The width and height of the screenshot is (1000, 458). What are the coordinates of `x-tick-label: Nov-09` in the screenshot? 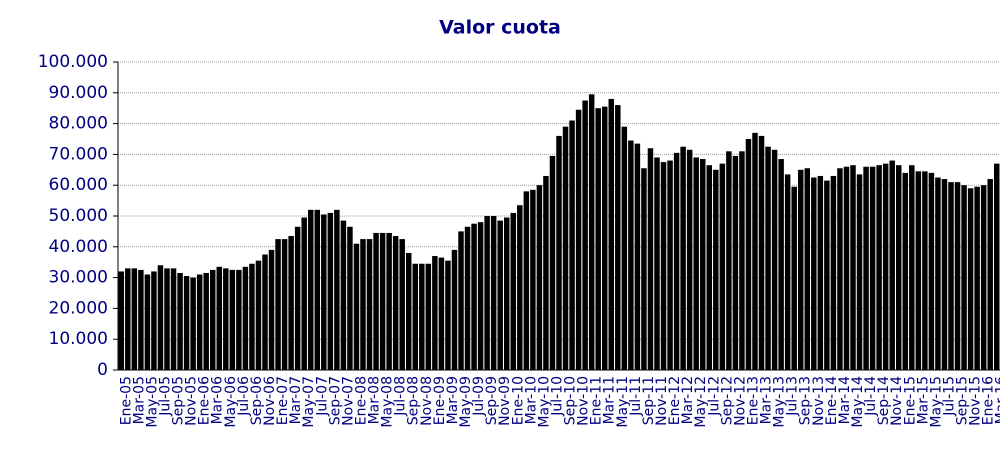 It's located at (505, 401).